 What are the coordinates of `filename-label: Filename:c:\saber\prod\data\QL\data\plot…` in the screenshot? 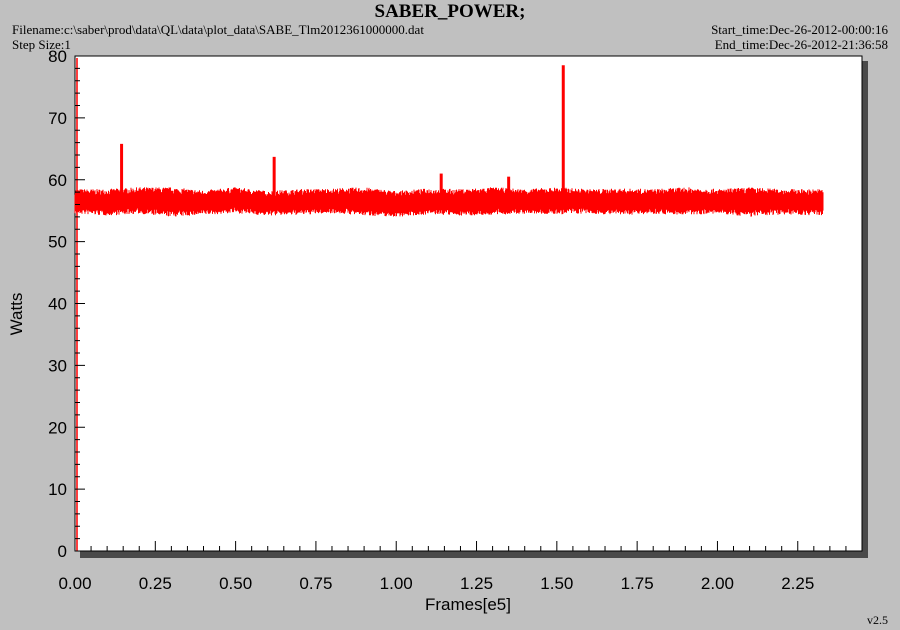 It's located at (218, 29).